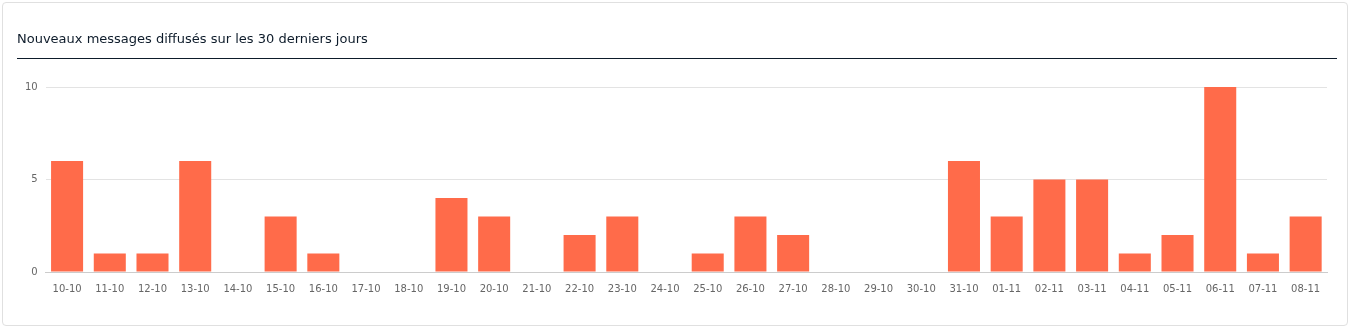 This screenshot has width=1352, height=330. What do you see at coordinates (964, 288) in the screenshot?
I see `x-tick-label: 31-10` at bounding box center [964, 288].